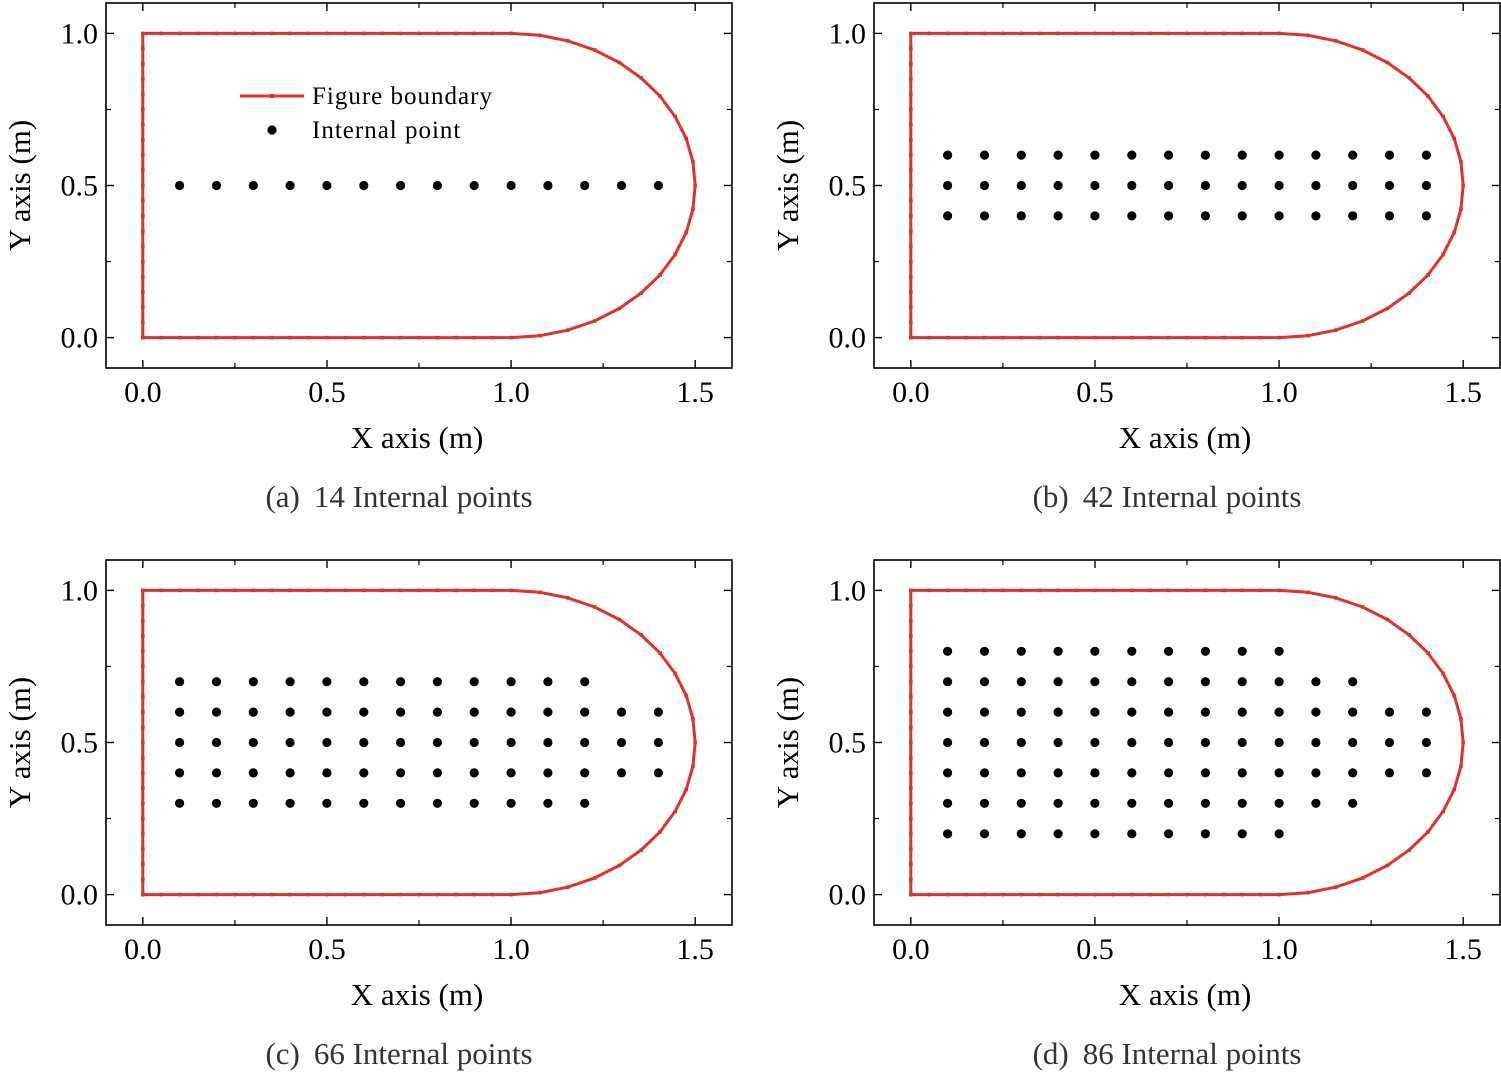 The width and height of the screenshot is (1501, 1072). What do you see at coordinates (417, 994) in the screenshot?
I see `x-axis-title: X axis (m)` at bounding box center [417, 994].